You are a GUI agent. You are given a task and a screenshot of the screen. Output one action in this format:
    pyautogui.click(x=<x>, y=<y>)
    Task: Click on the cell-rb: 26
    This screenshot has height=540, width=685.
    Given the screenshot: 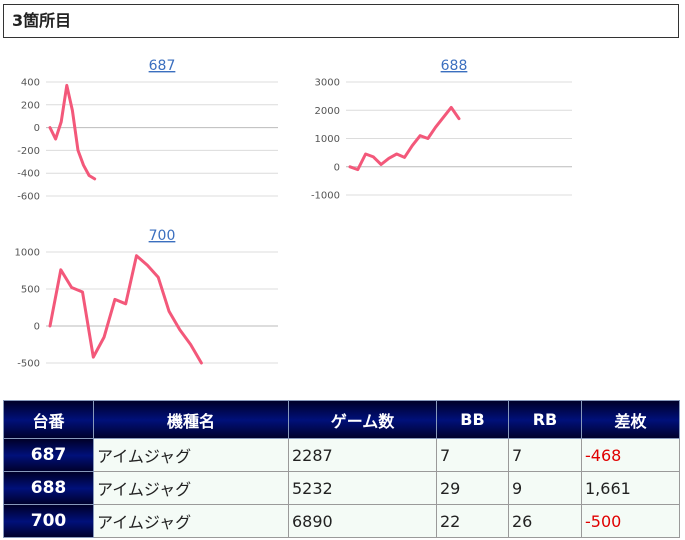 What is the action you would take?
    pyautogui.click(x=545, y=521)
    